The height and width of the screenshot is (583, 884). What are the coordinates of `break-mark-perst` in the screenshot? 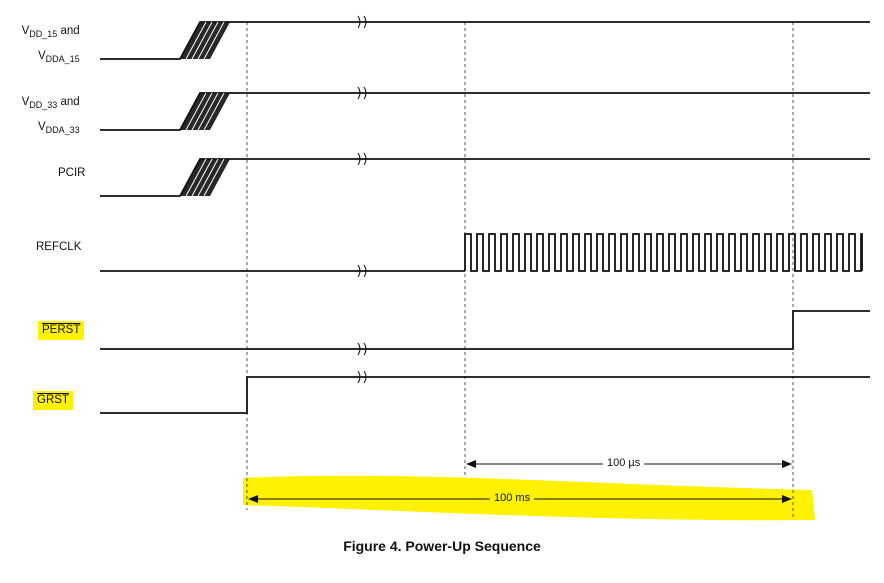 It's located at (362, 349).